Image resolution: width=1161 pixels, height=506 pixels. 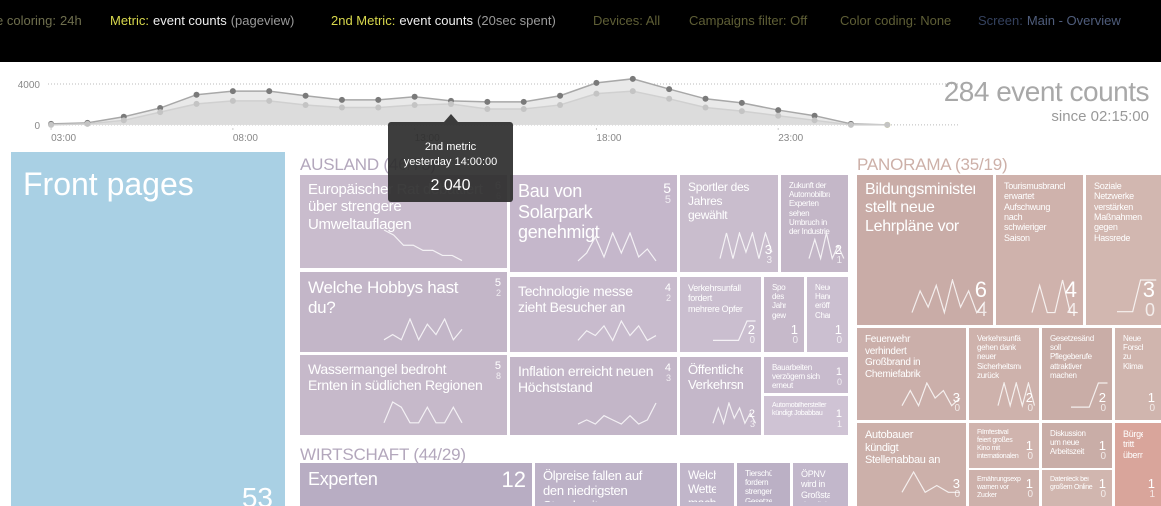 What do you see at coordinates (1138, 464) in the screenshot?
I see `article-tile: Bürgermeister tritt überraschend11` at bounding box center [1138, 464].